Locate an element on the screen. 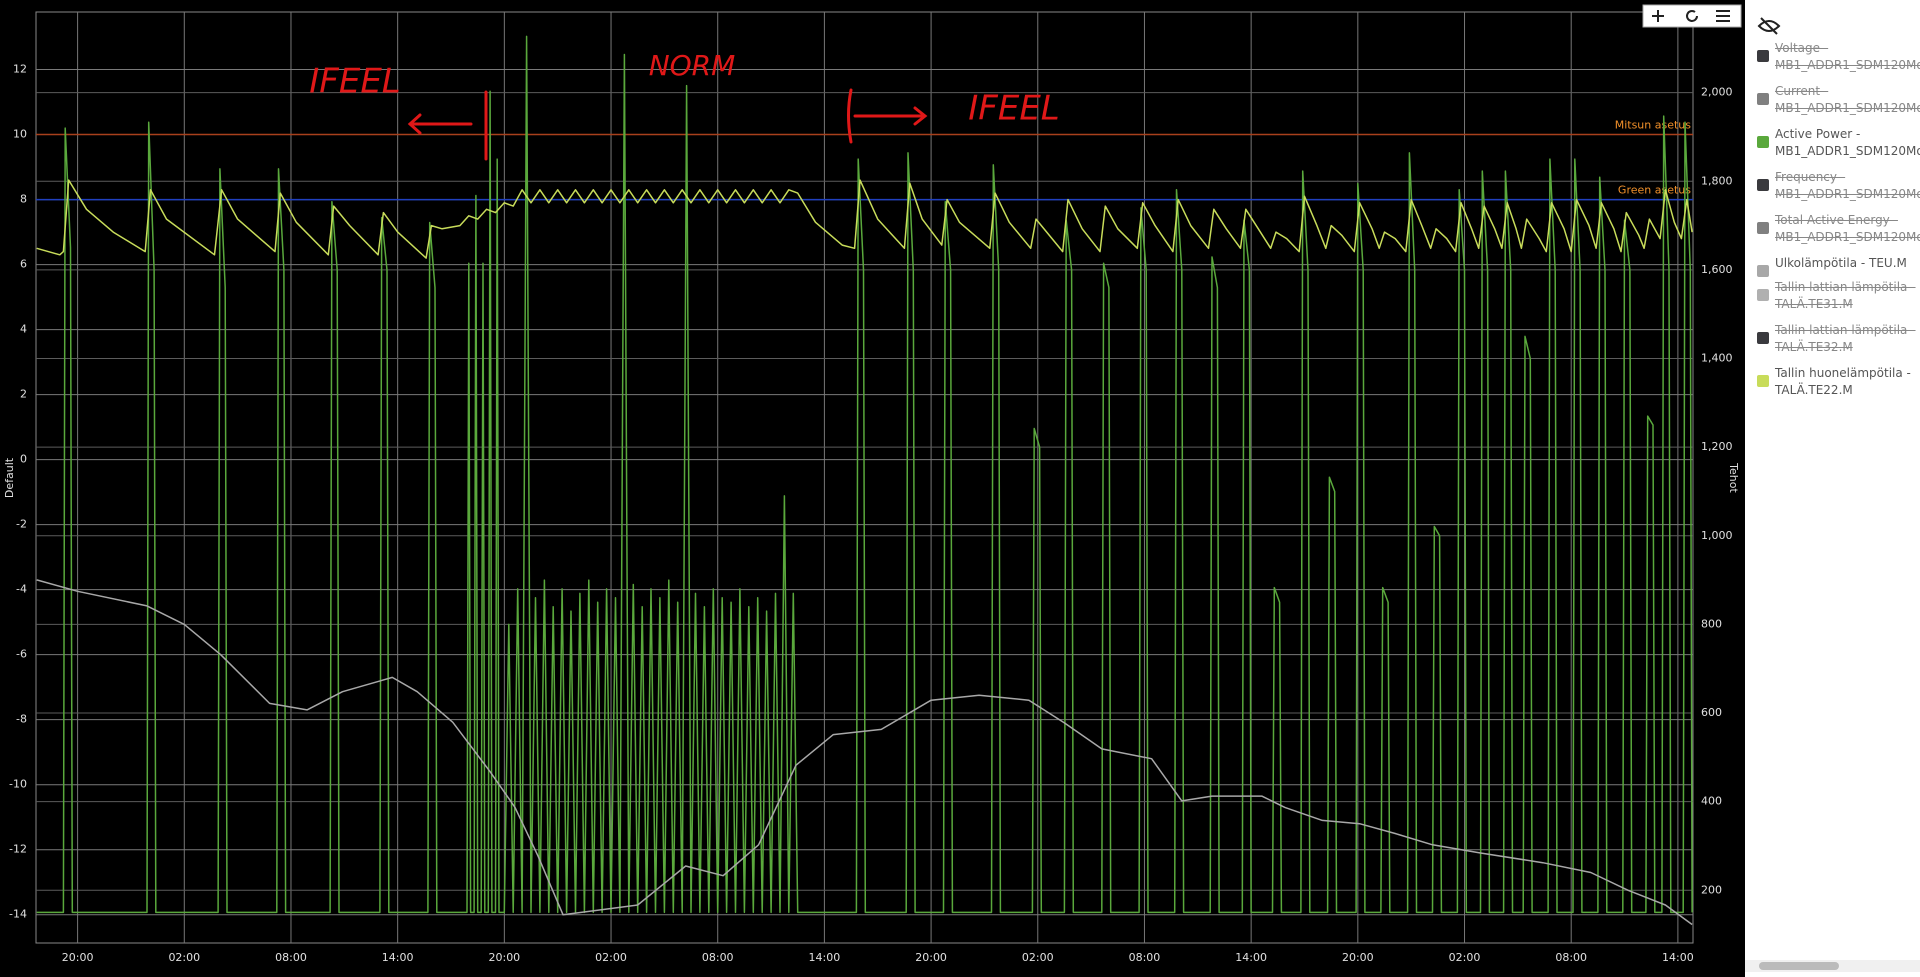 Image resolution: width=1920 pixels, height=977 pixels. scrollbar-thumb is located at coordinates (1799, 966).